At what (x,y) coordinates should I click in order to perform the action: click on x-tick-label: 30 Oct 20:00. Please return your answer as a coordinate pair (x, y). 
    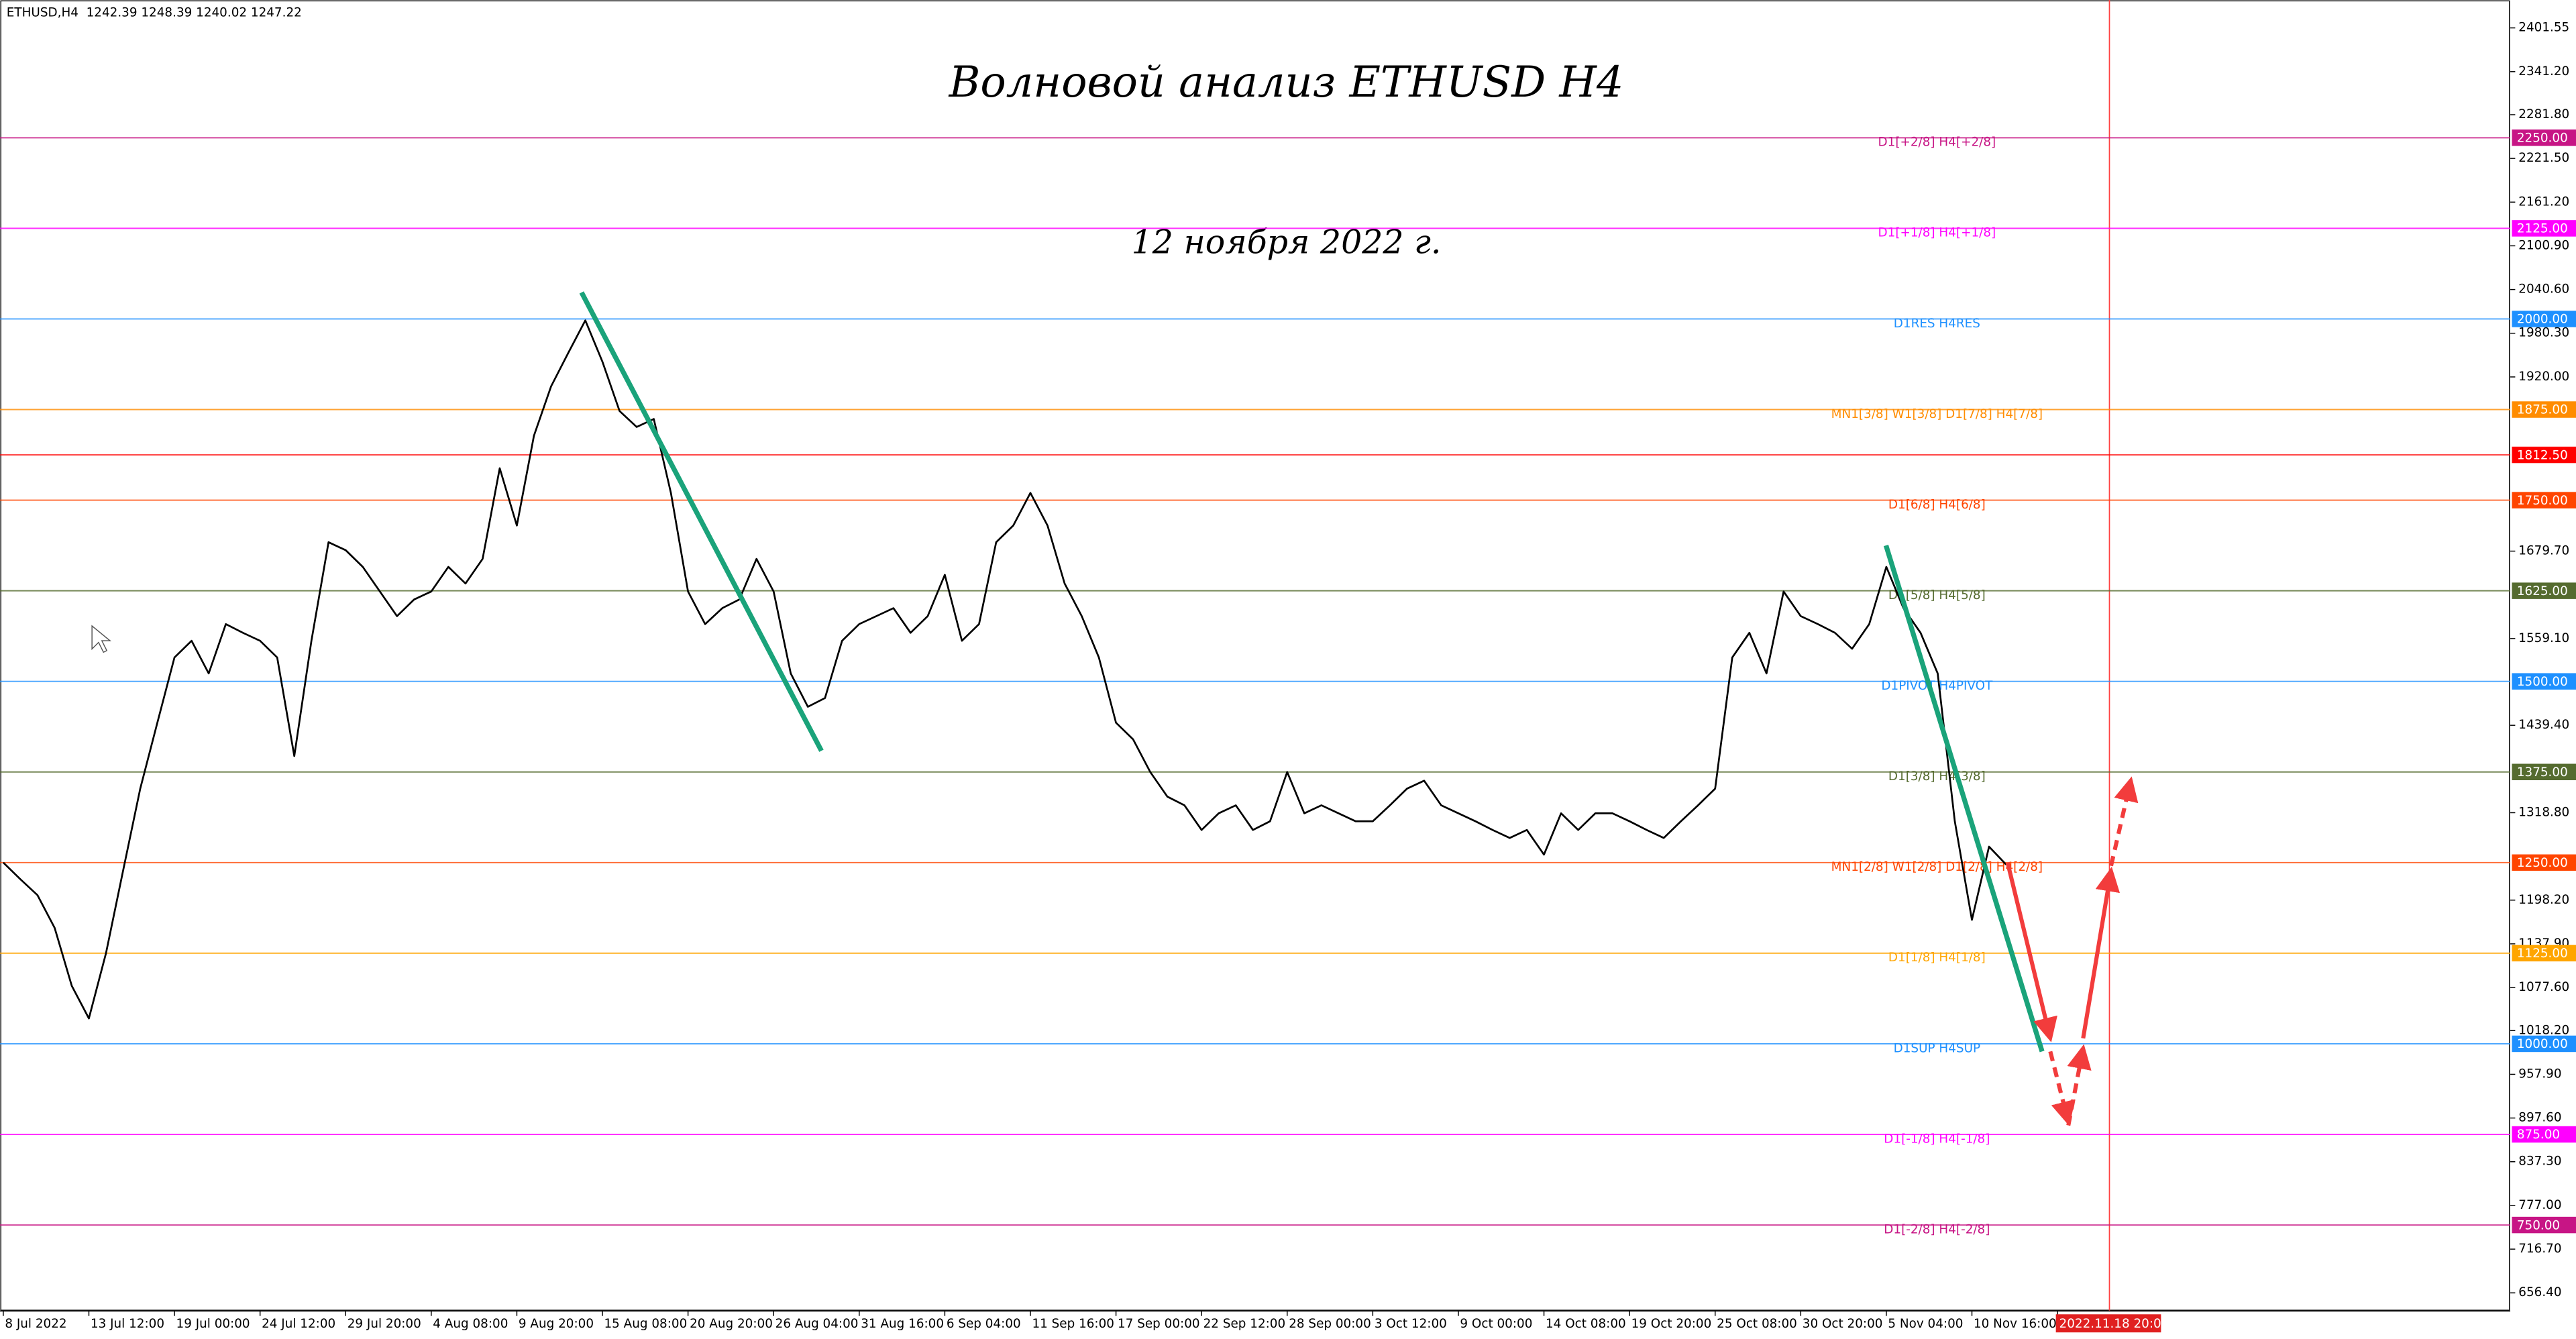
    Looking at the image, I should click on (1843, 1324).